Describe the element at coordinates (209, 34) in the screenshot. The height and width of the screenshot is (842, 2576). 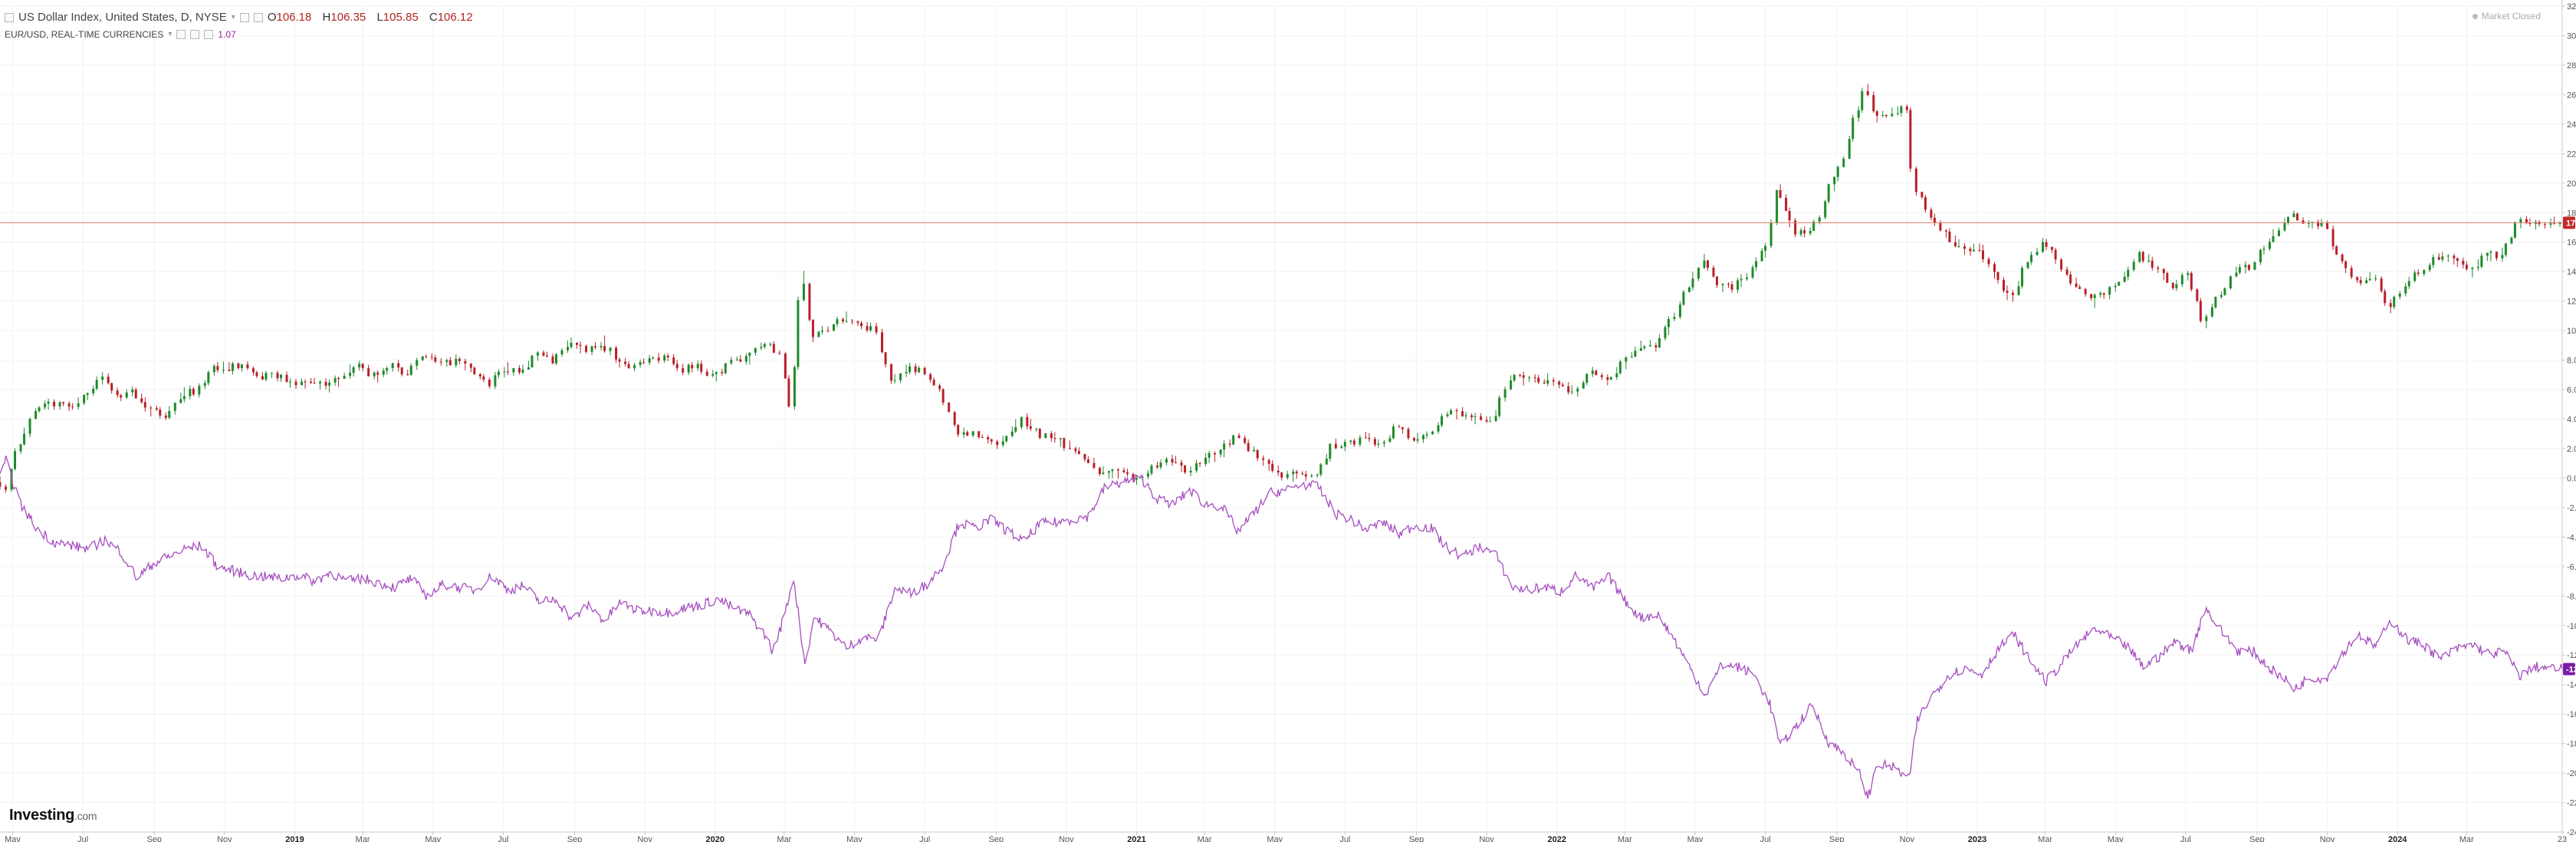
I see `remove-icon` at that location.